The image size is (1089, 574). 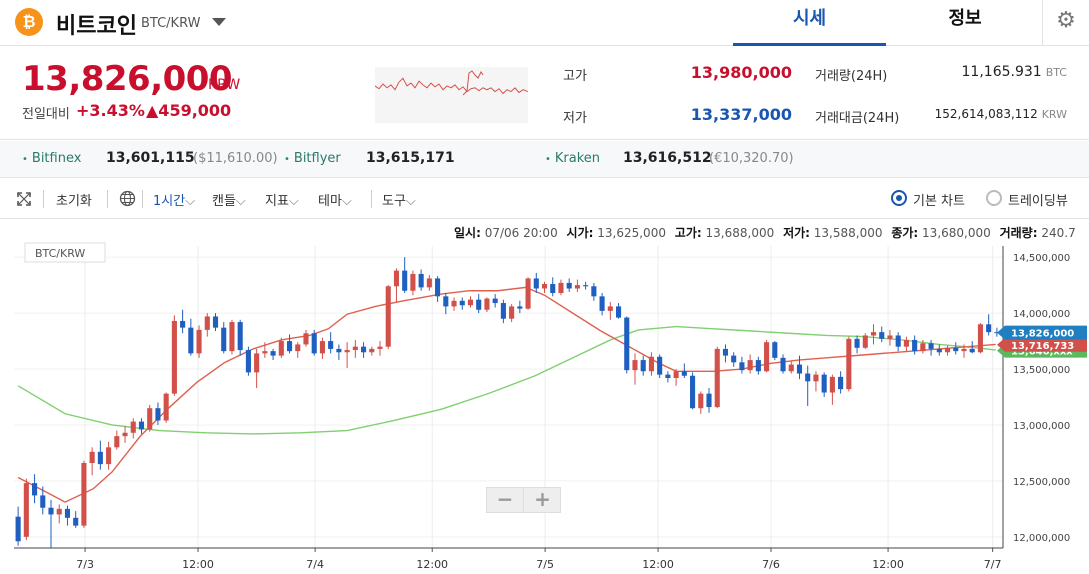 What do you see at coordinates (74, 201) in the screenshot?
I see `reset-button: 초기화` at bounding box center [74, 201].